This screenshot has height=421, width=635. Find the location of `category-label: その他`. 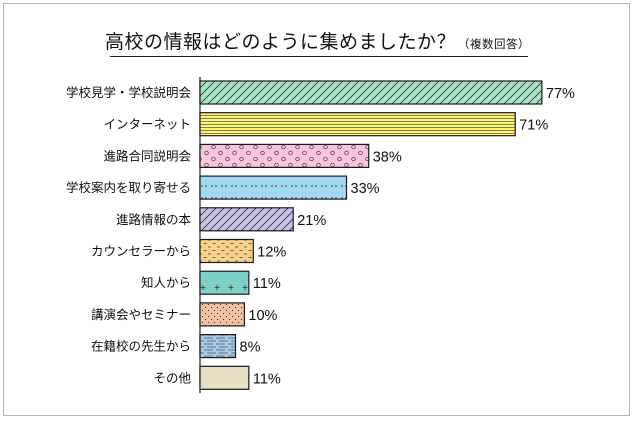

category-label: その他 is located at coordinates (172, 377).